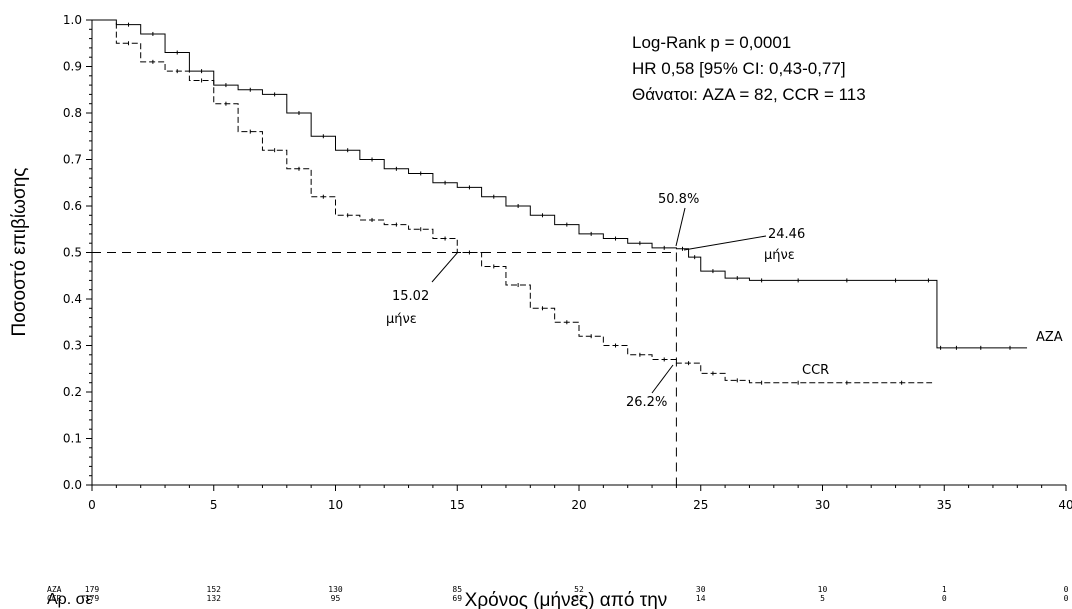  What do you see at coordinates (725, 243) in the screenshot?
I see `aza-median-pointer` at bounding box center [725, 243].